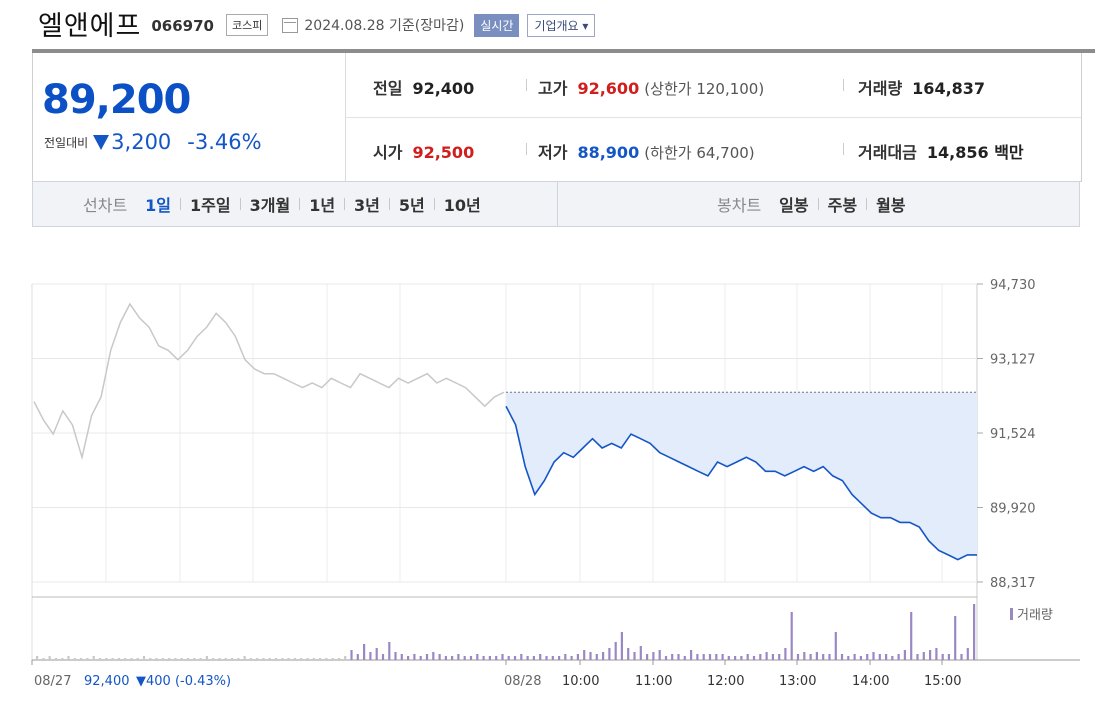 The image size is (1095, 717). I want to click on x-tick-label: 11:00, so click(653, 681).